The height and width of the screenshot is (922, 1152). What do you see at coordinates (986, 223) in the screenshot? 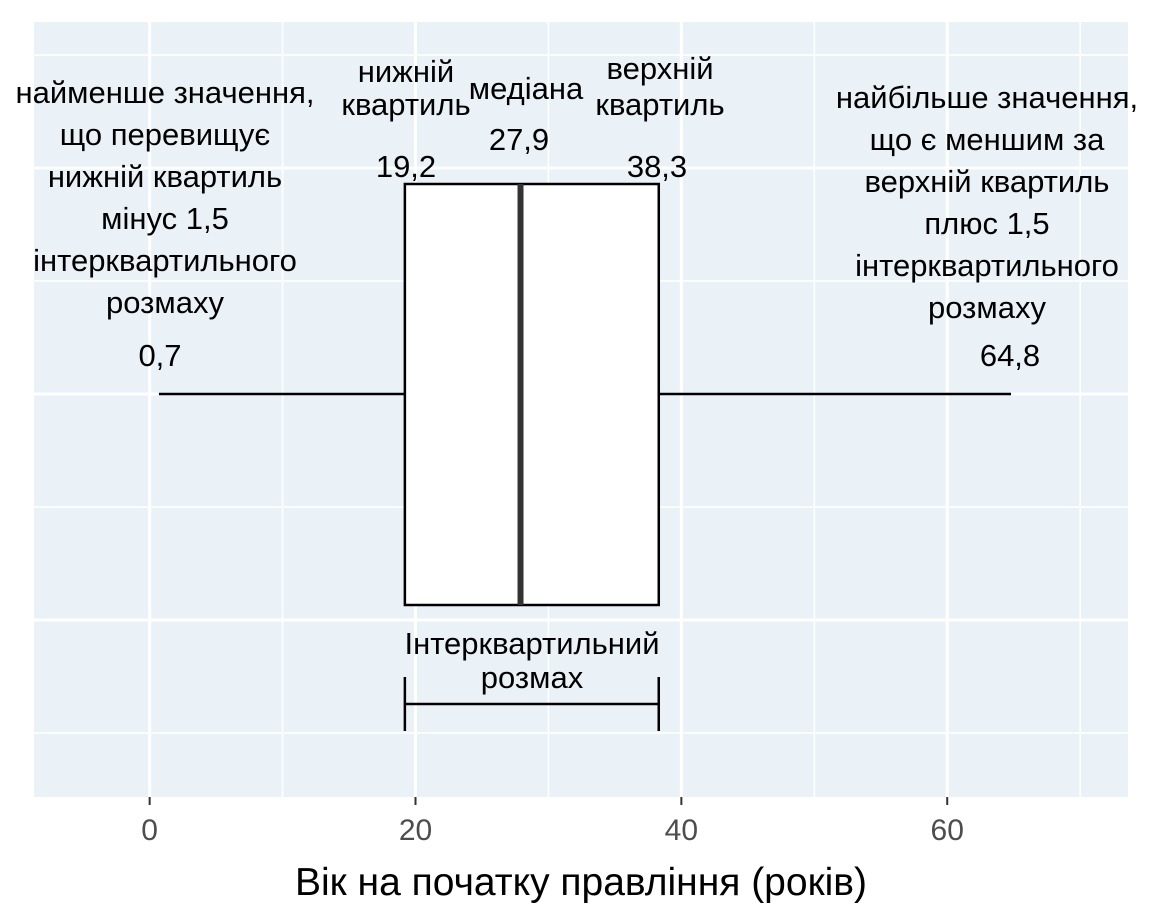
I see `annotation-whisker-high-line-4: плюс 1,5` at bounding box center [986, 223].